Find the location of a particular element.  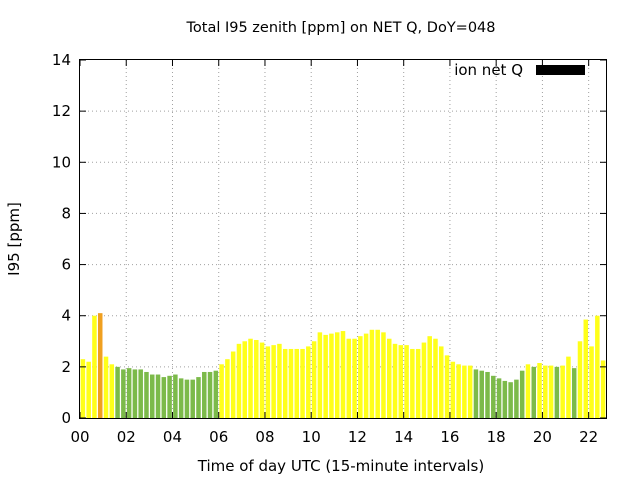

y-tick-label: 0 is located at coordinates (66, 418).